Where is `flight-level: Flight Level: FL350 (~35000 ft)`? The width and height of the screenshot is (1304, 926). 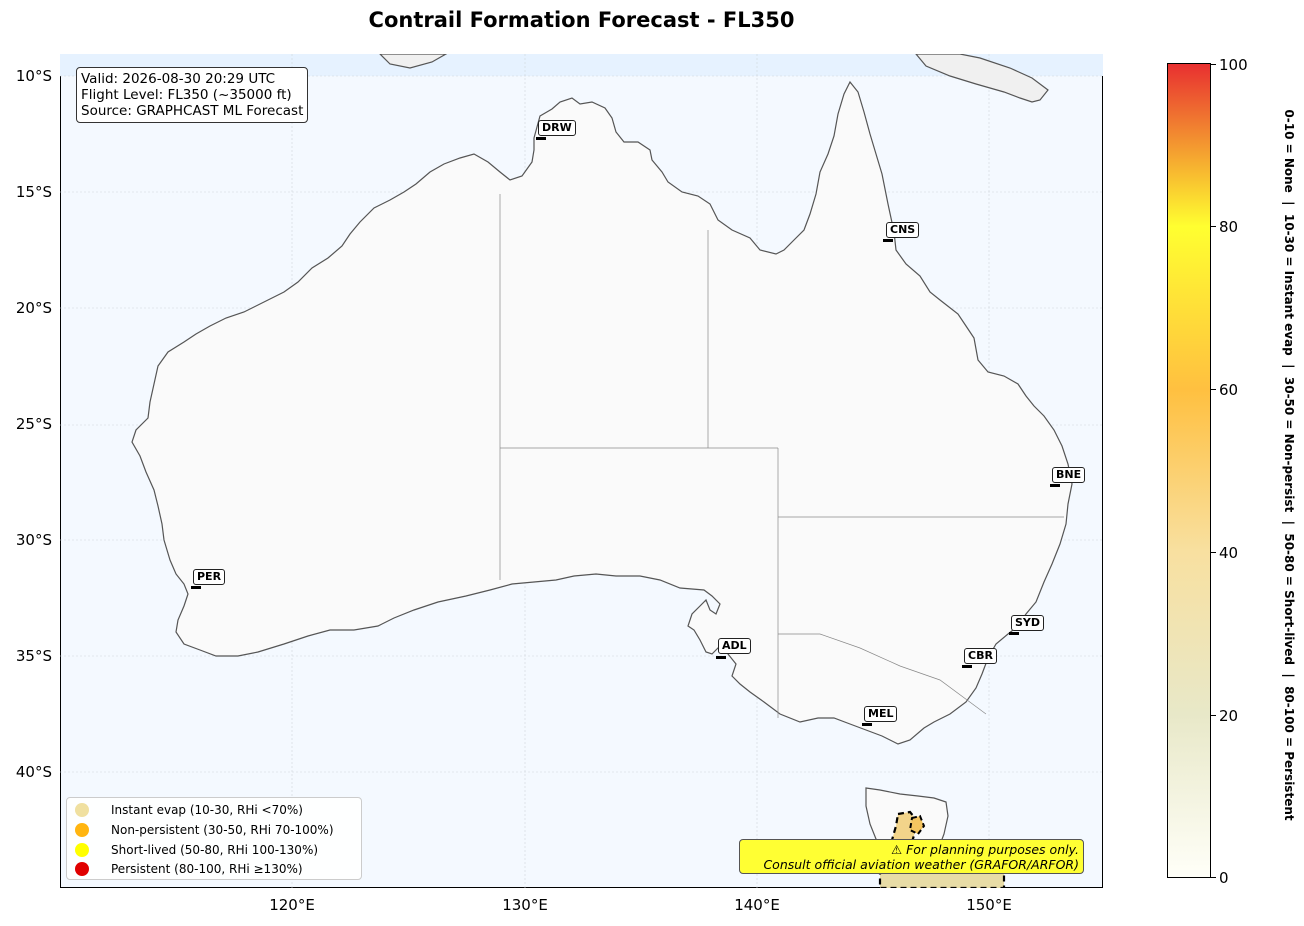
flight-level: Flight Level: FL350 (~35000 ft) is located at coordinates (186, 95).